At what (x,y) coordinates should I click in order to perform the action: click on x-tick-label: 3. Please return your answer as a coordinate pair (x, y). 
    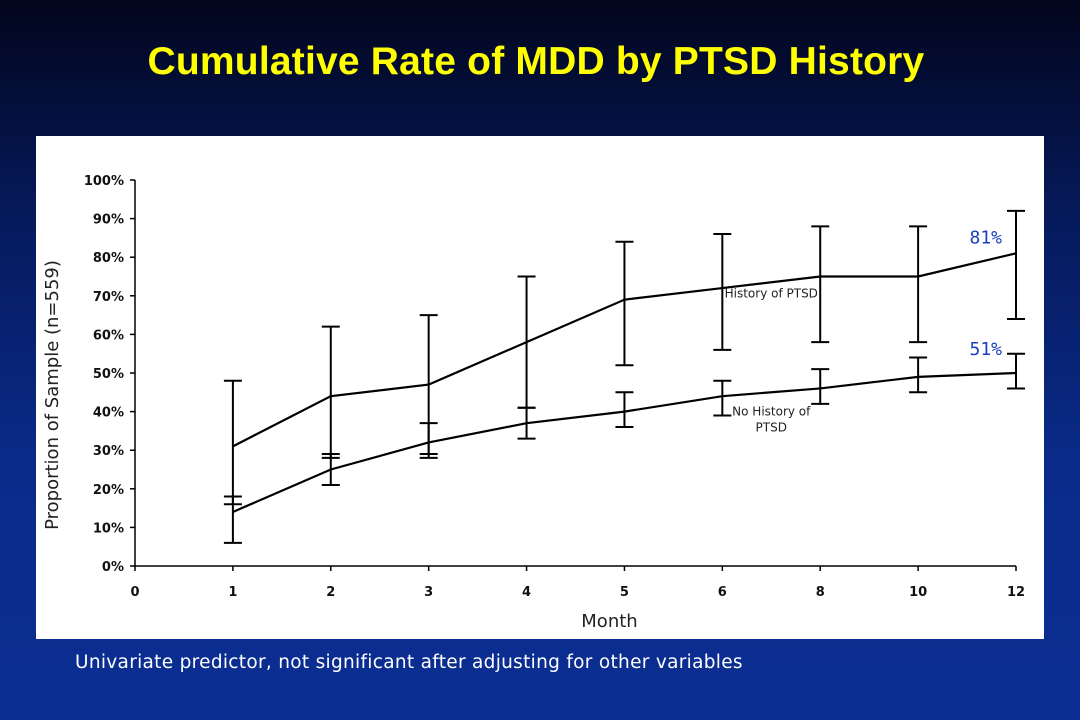
    Looking at the image, I should click on (428, 592).